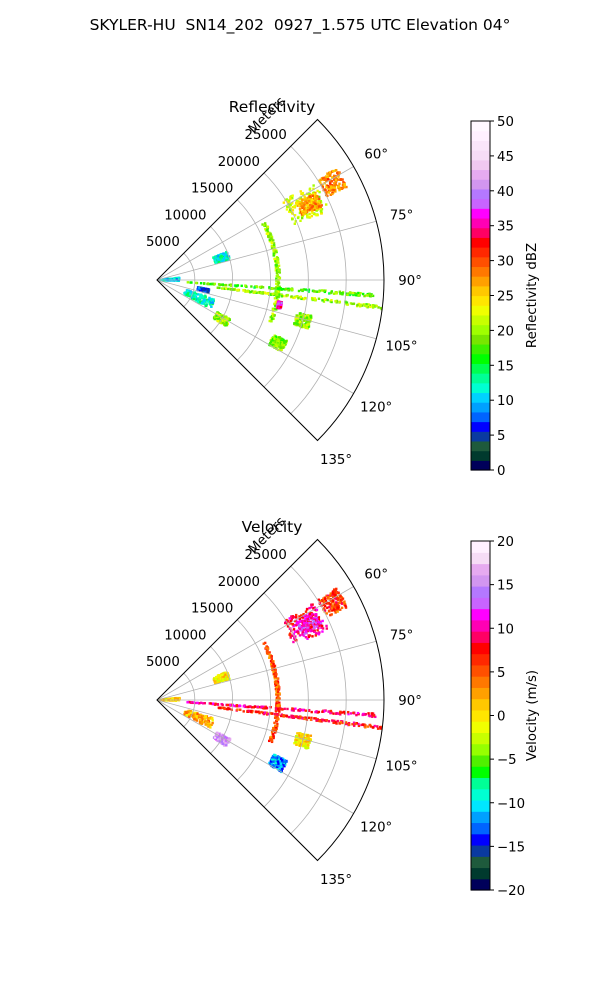 The image size is (600, 1000). I want to click on azimuth-tick-label: 135°, so click(336, 460).